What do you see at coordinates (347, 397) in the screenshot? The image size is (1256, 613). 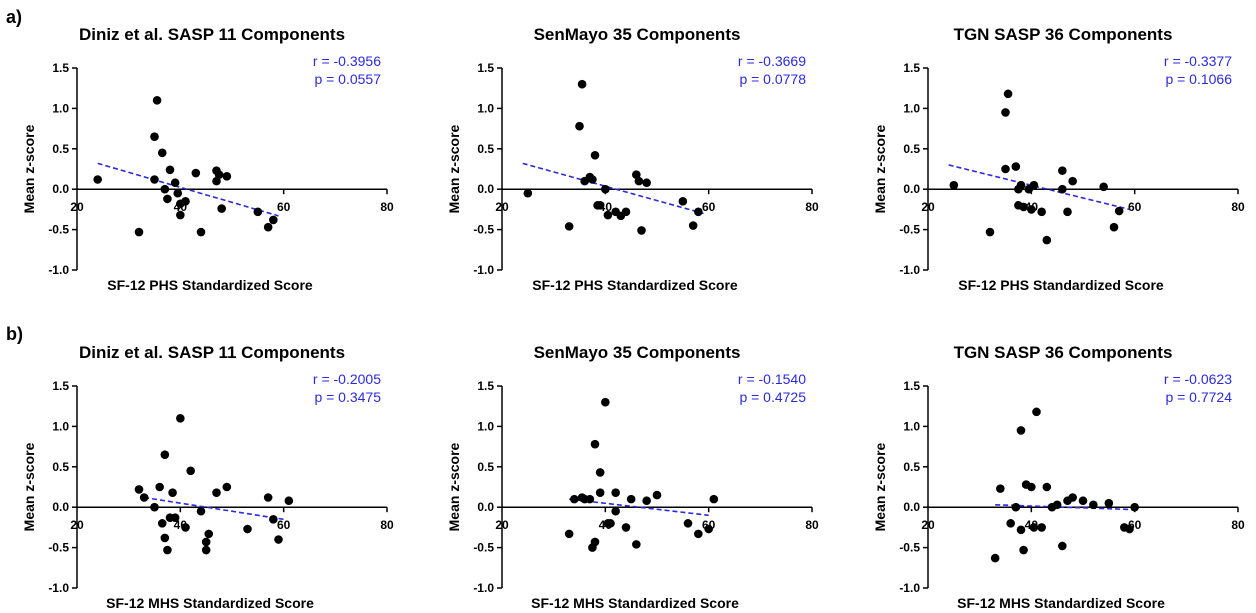 I see `p-value: p = 0.3475` at bounding box center [347, 397].